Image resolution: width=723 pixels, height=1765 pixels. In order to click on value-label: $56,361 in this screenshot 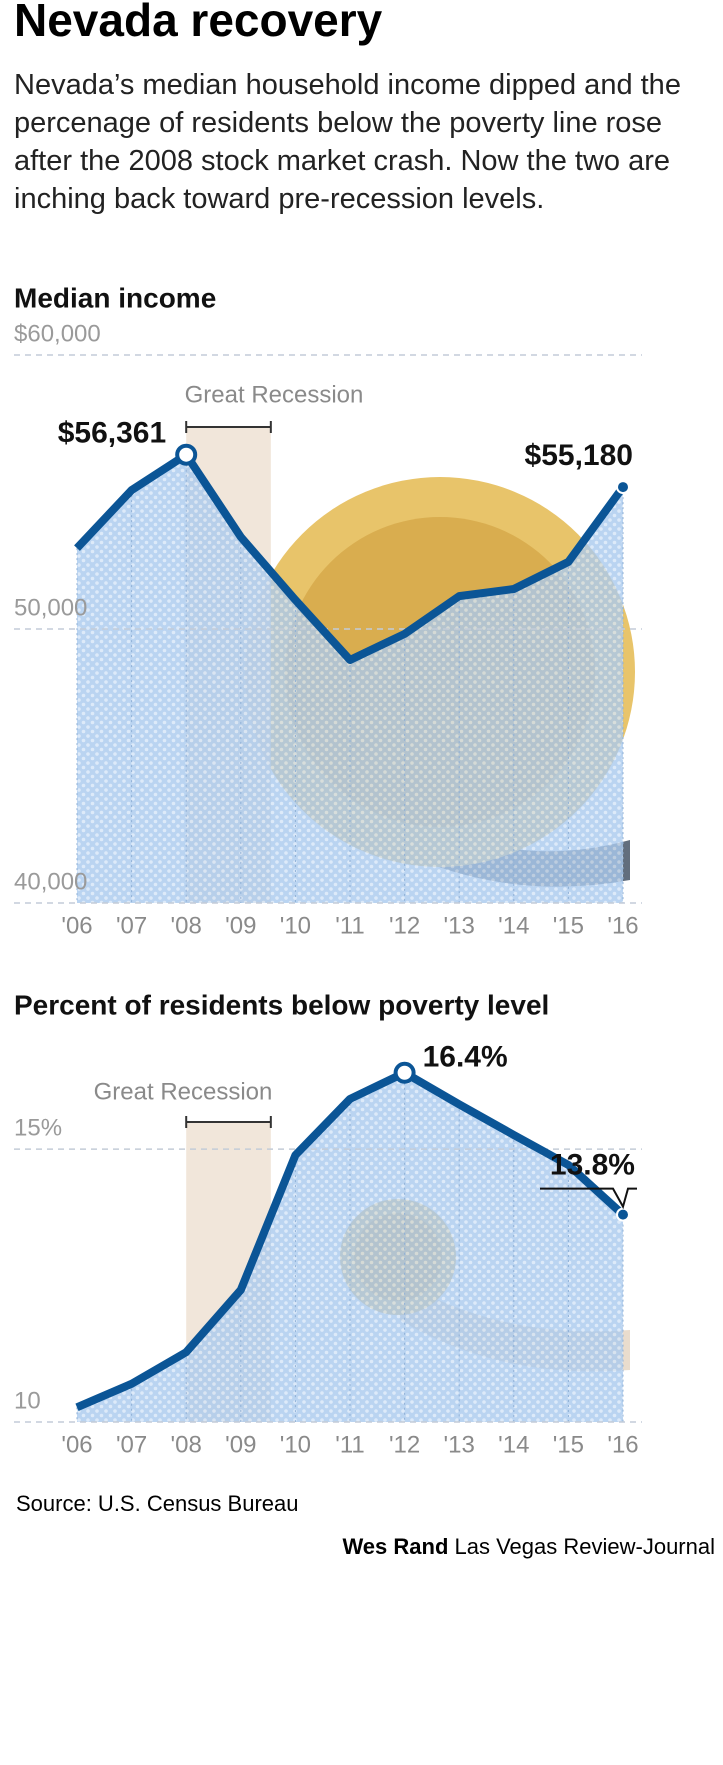, I will do `click(112, 433)`.